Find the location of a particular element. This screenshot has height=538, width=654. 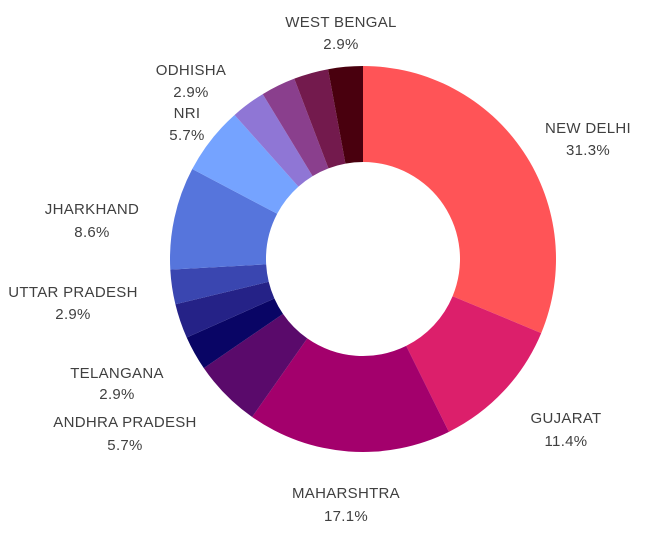

slice-uttar-pradesh is located at coordinates (219, 284).